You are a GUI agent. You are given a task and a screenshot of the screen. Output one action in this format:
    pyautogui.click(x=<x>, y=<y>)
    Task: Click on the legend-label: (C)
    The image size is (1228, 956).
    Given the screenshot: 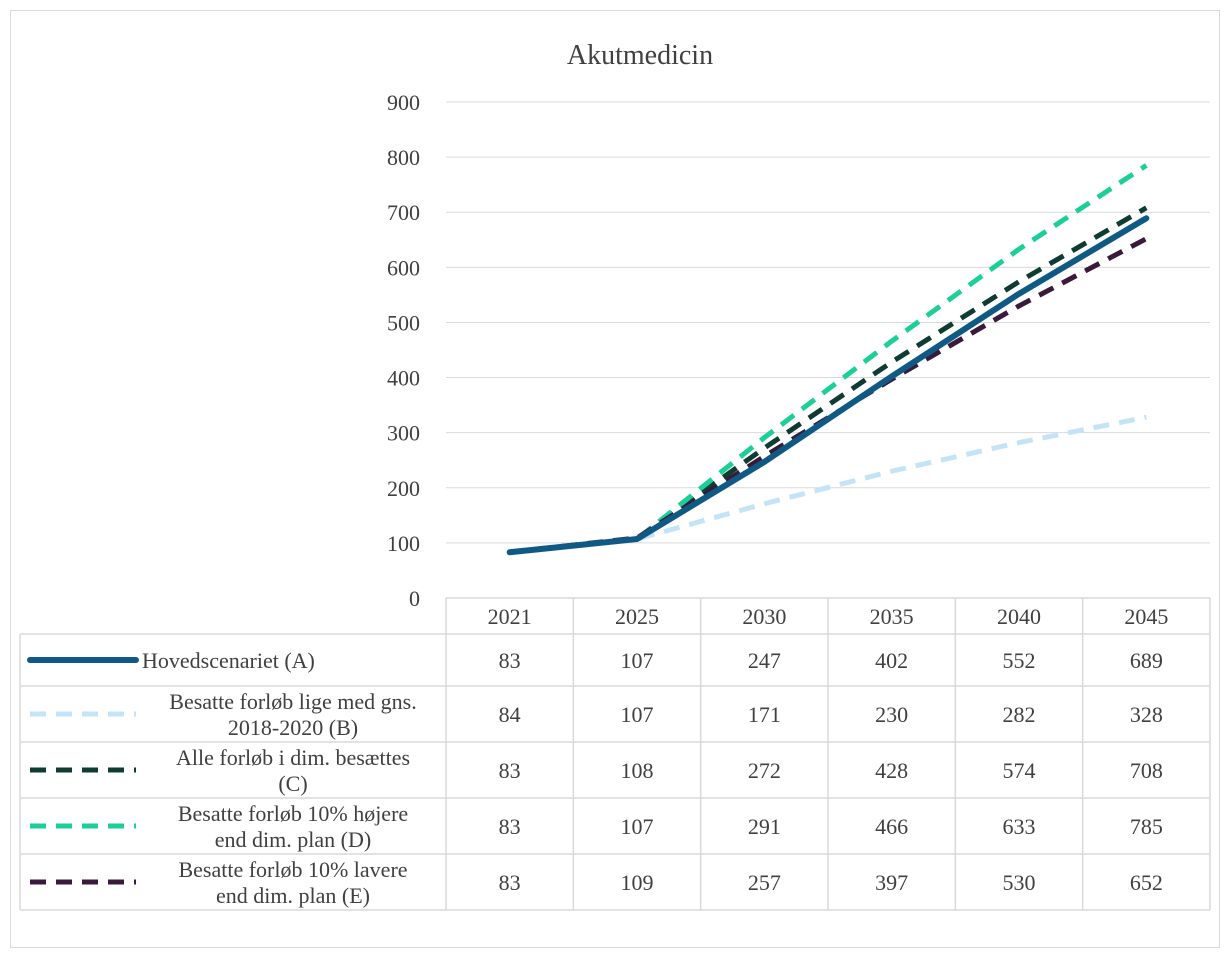 What is the action you would take?
    pyautogui.click(x=292, y=783)
    